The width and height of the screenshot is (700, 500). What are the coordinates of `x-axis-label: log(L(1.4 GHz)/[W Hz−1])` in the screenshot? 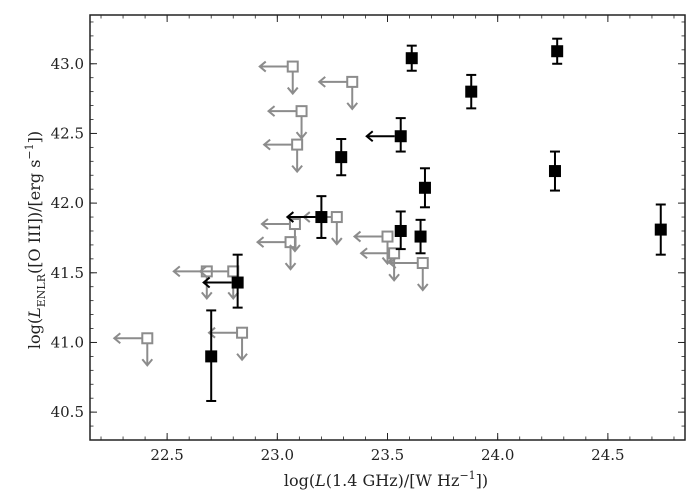 It's located at (386, 479).